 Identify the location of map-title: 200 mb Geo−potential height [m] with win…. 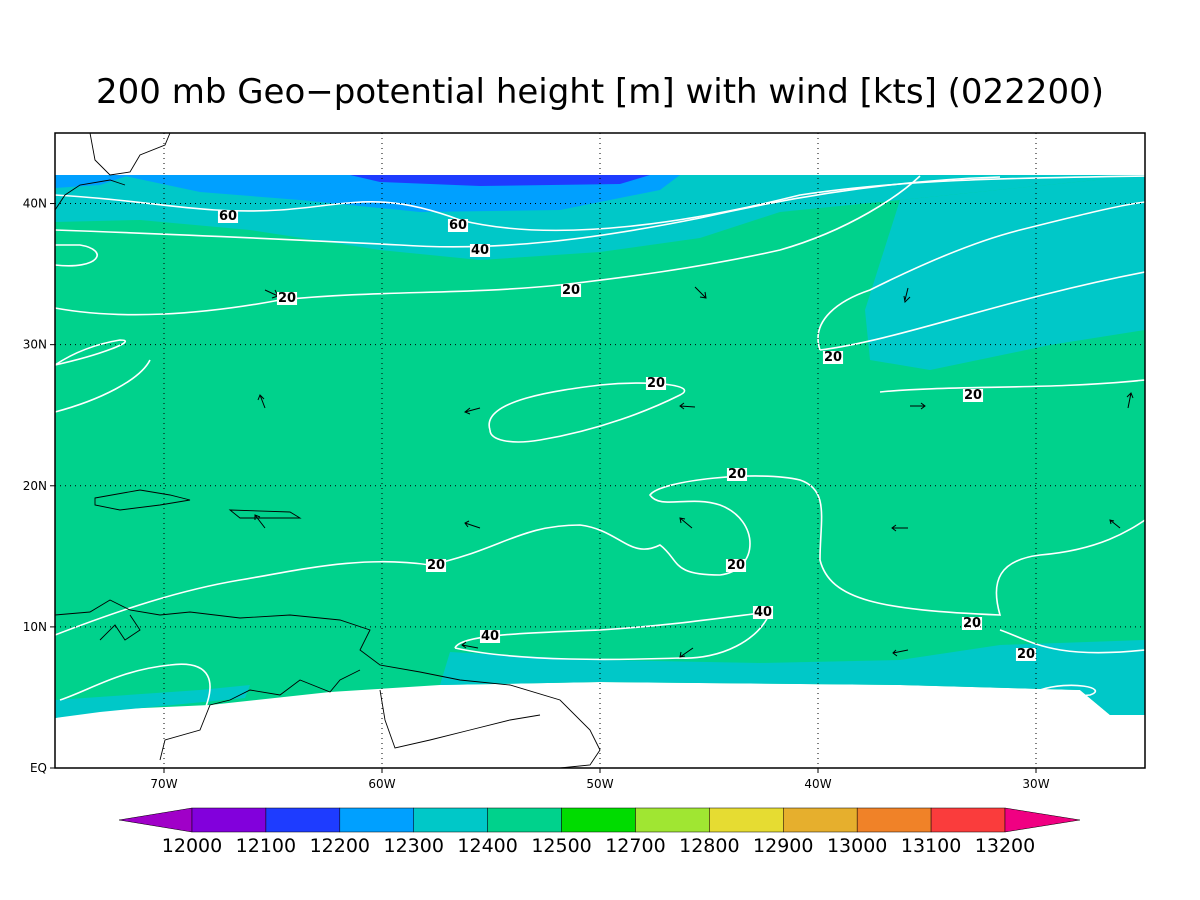
(600, 92).